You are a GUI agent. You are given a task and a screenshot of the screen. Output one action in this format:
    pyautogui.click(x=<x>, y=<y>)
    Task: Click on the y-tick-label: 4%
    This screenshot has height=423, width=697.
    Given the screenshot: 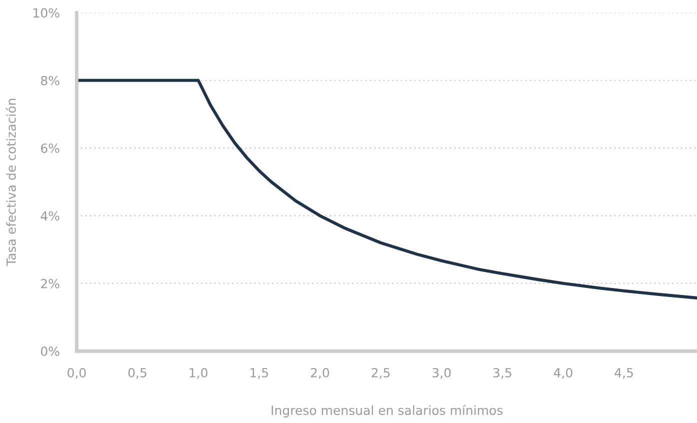 What is the action you would take?
    pyautogui.click(x=50, y=216)
    